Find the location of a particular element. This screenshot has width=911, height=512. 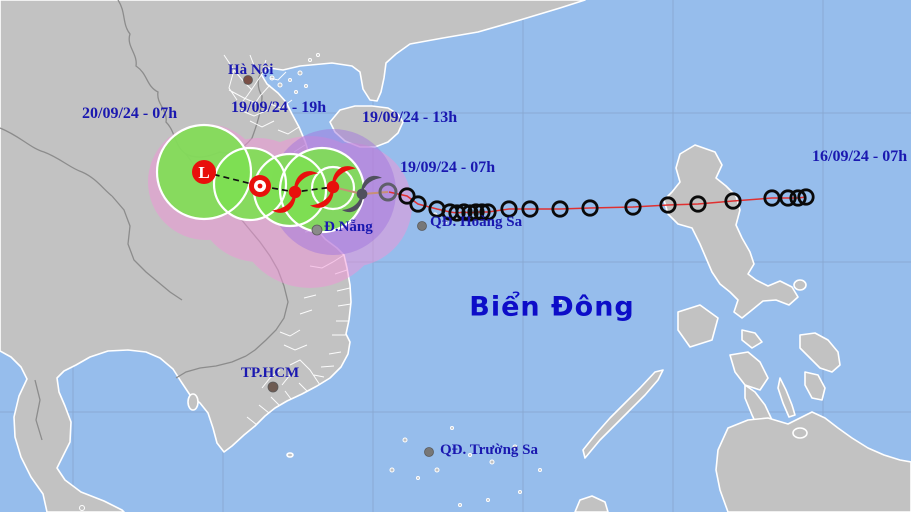

con-dao-island is located at coordinates (290, 455).